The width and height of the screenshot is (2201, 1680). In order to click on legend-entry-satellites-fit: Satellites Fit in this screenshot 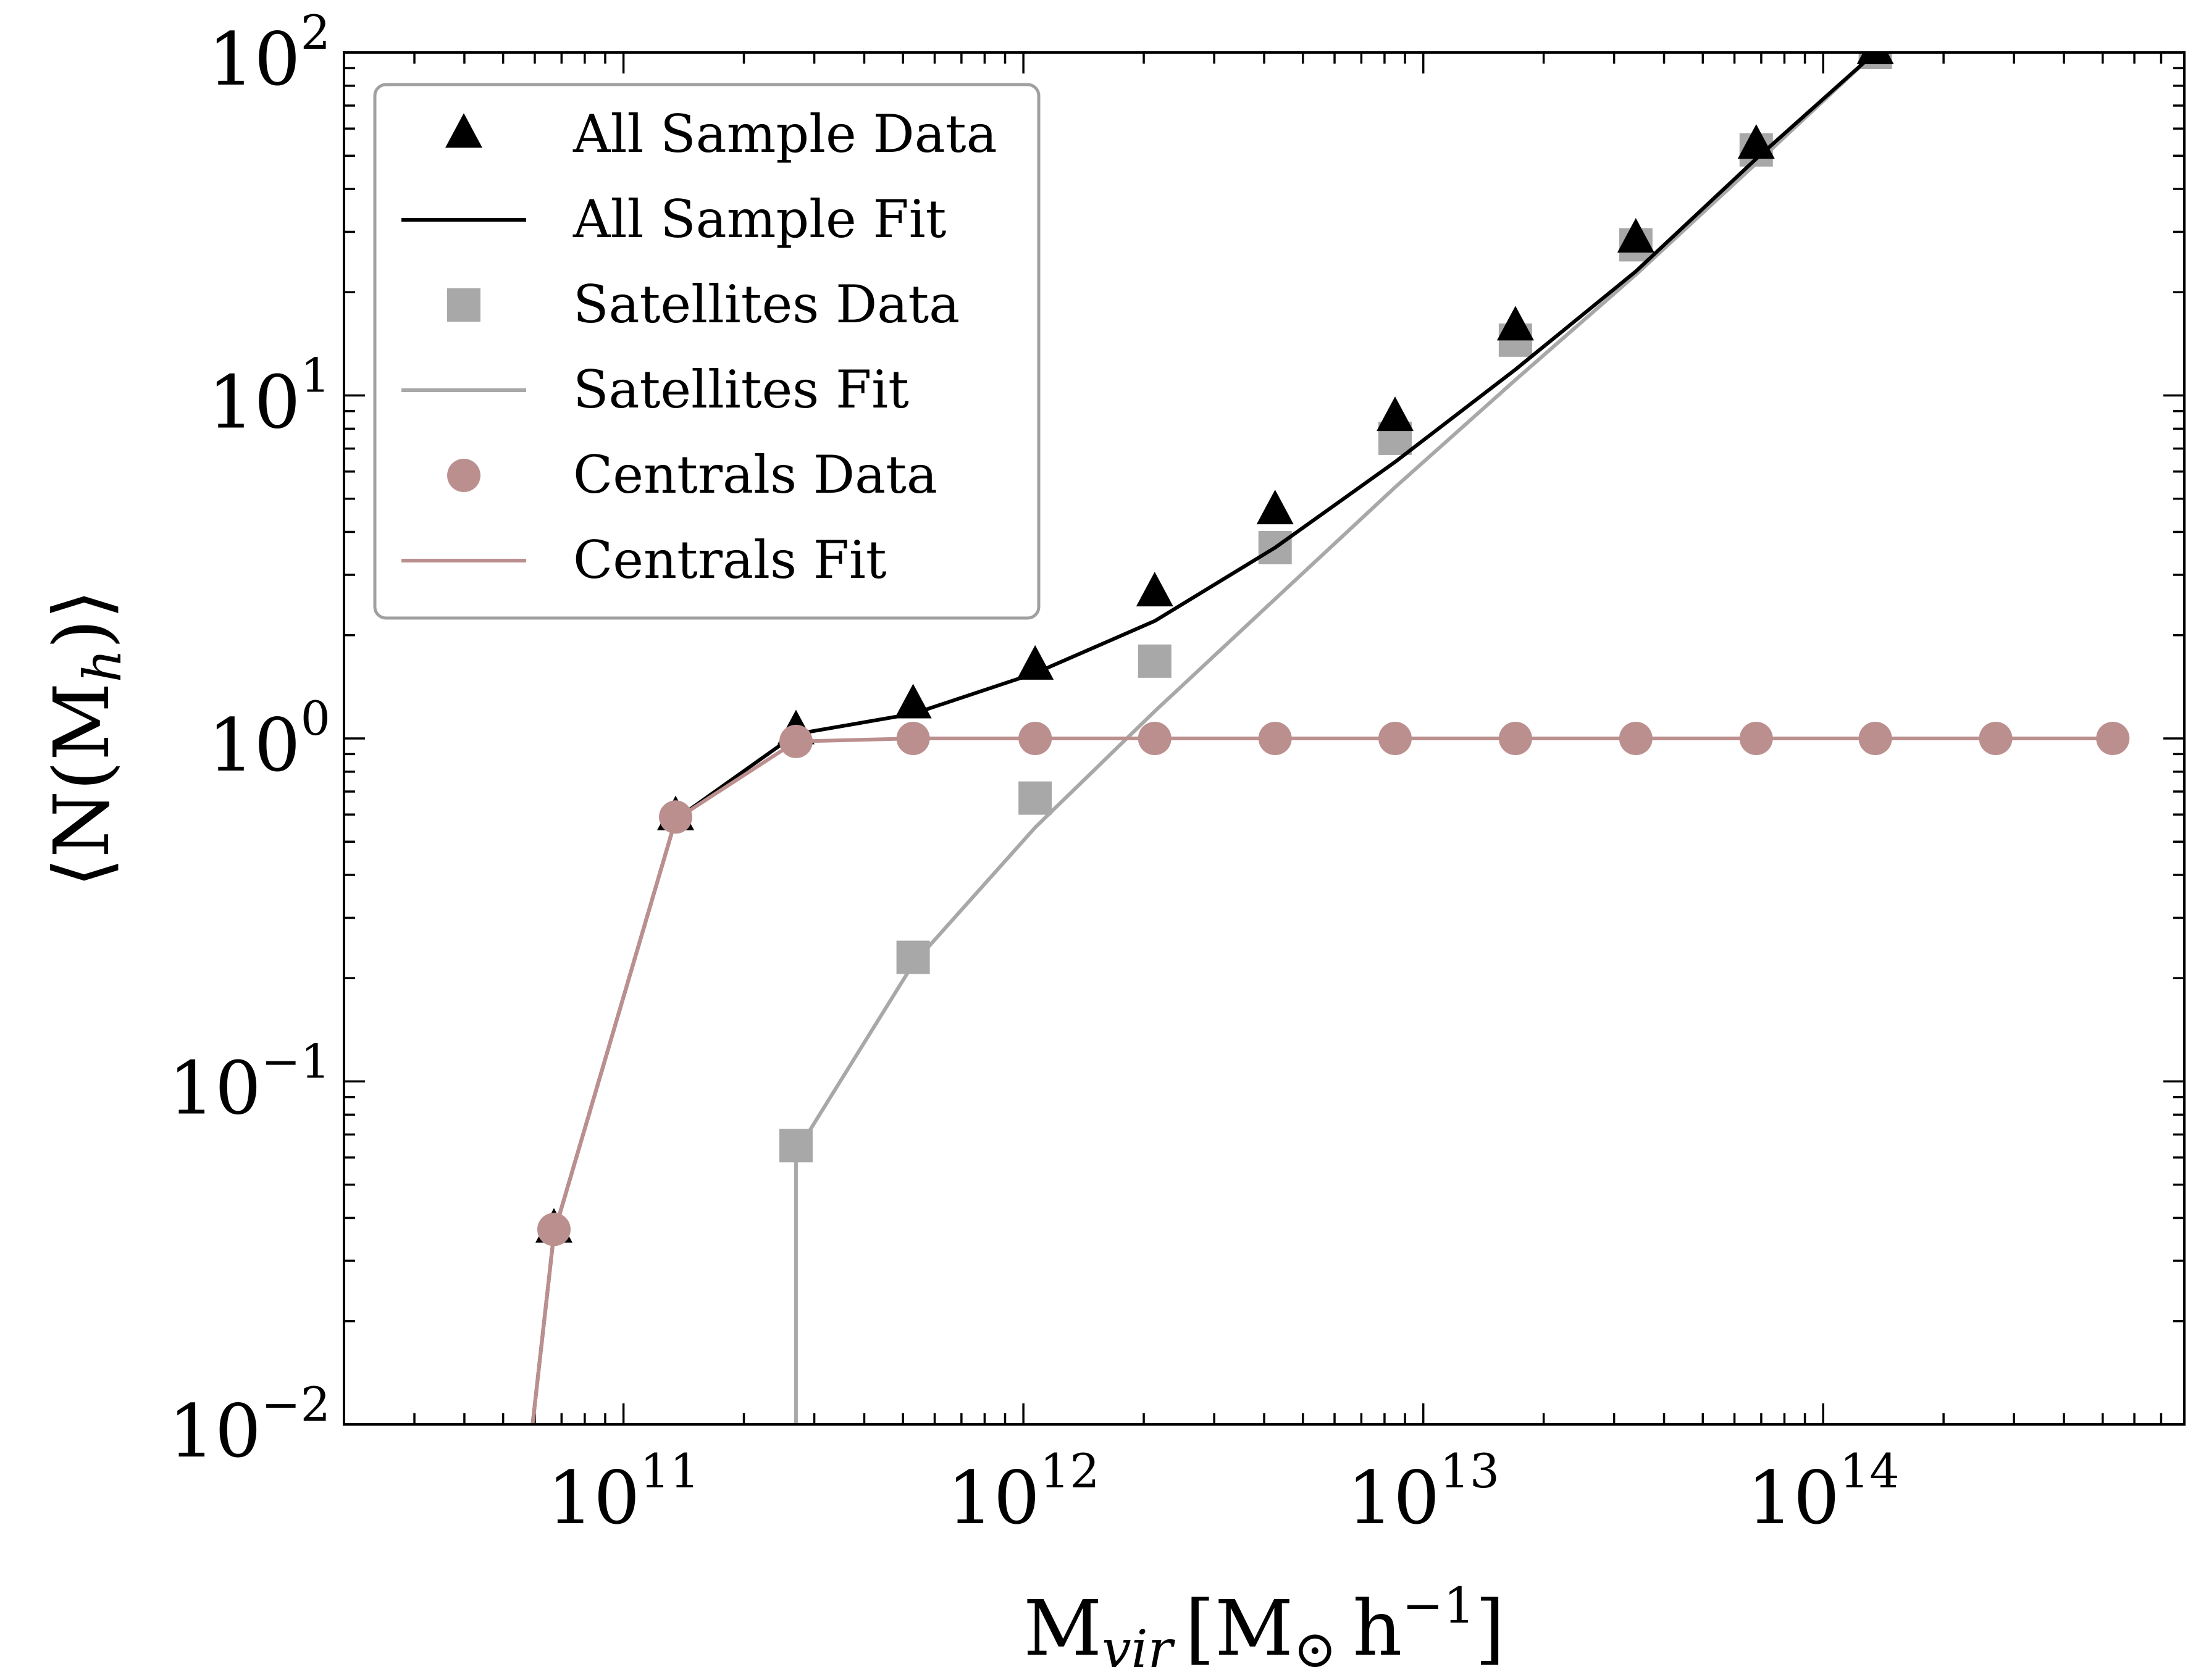, I will do `click(655, 389)`.